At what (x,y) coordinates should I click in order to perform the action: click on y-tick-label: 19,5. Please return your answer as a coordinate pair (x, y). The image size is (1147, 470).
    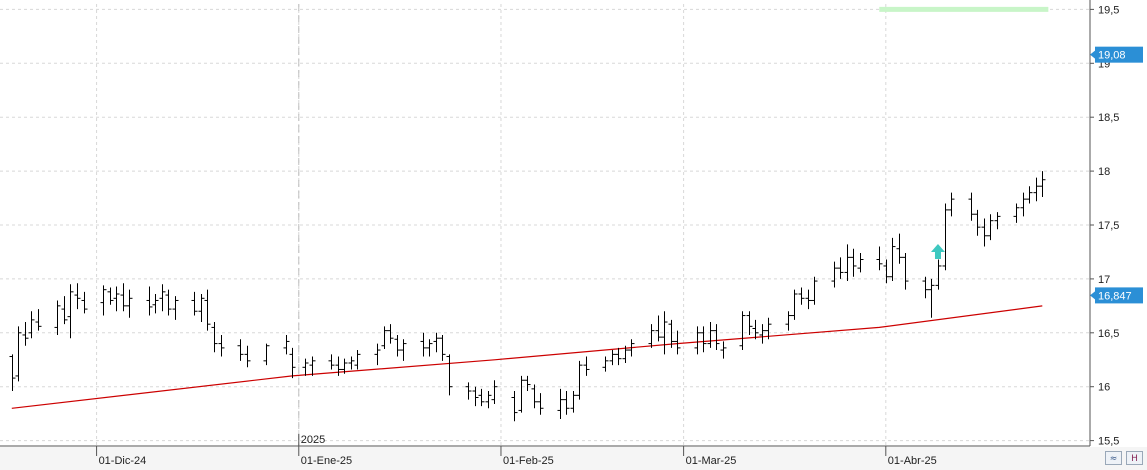
    Looking at the image, I should click on (1108, 10).